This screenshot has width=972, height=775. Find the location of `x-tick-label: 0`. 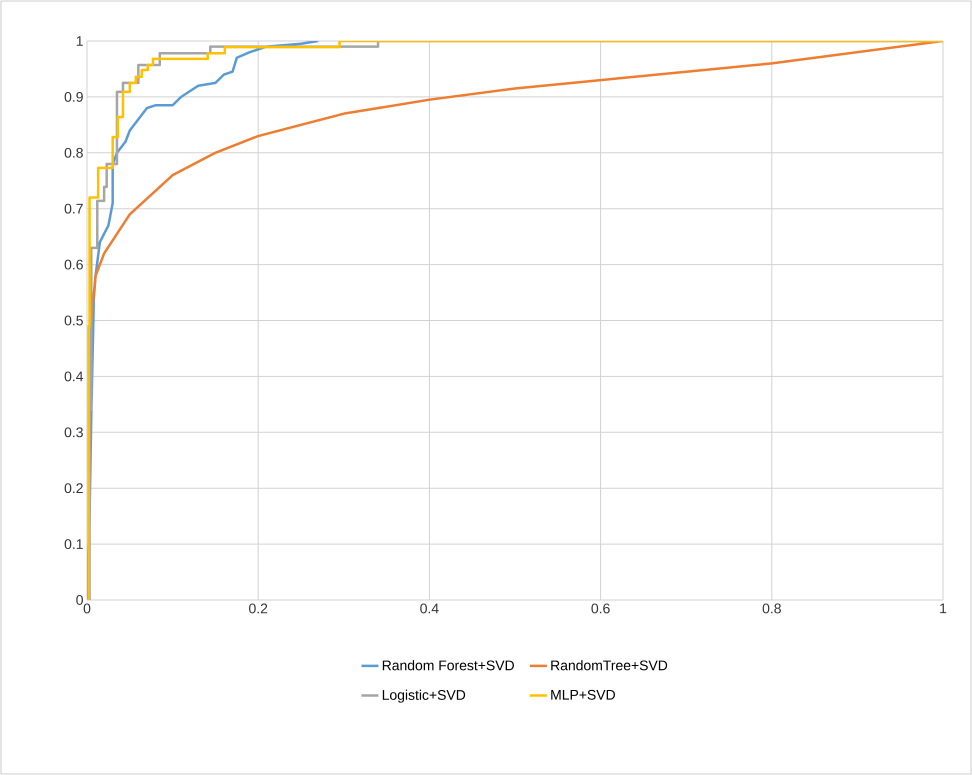

x-tick-label: 0 is located at coordinates (87, 609).